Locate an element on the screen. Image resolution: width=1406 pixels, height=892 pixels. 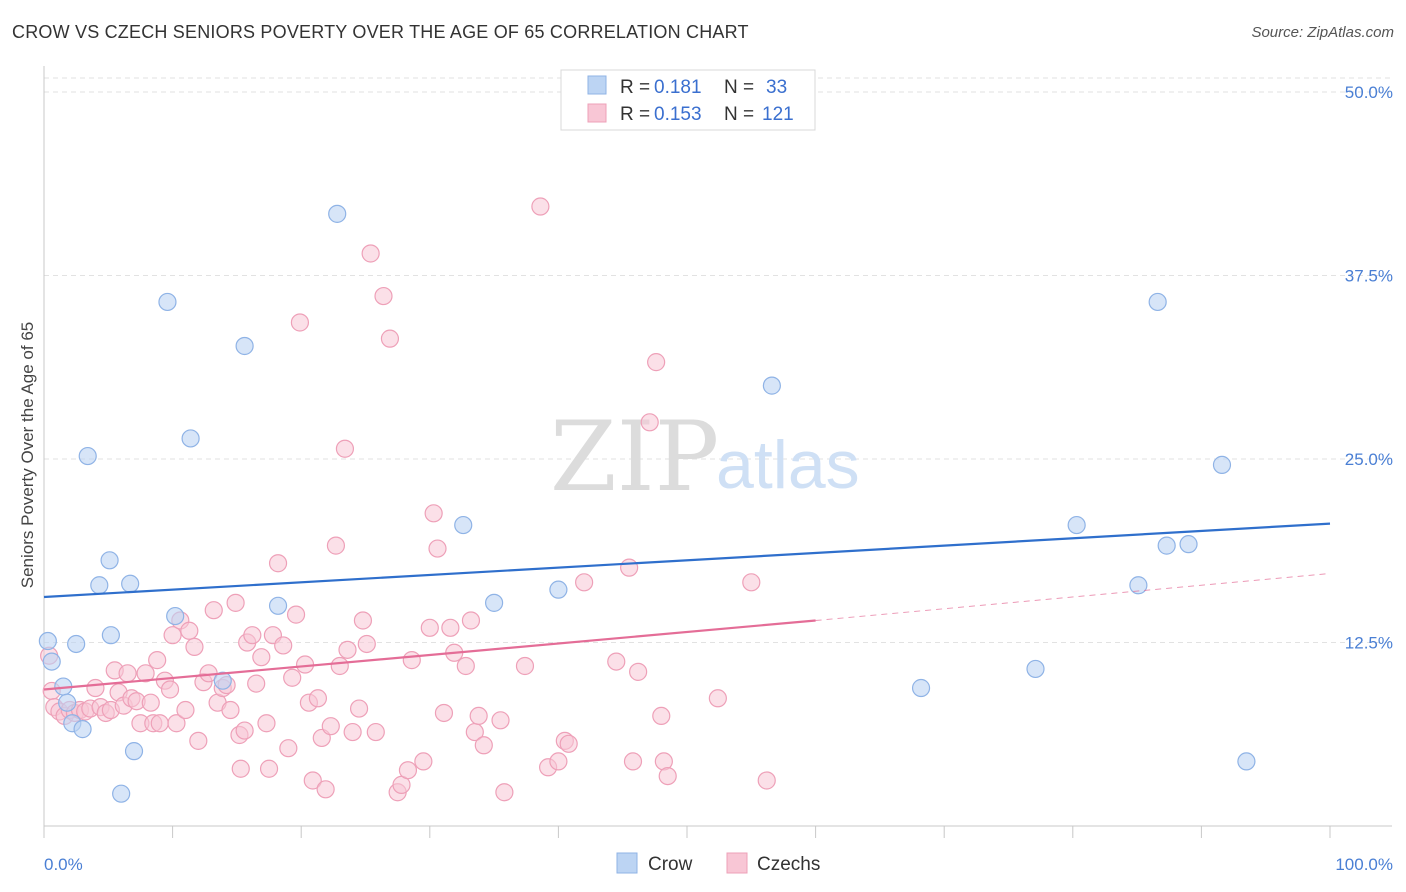
series-legend: Crow Czechs is located at coordinates (718, 863).